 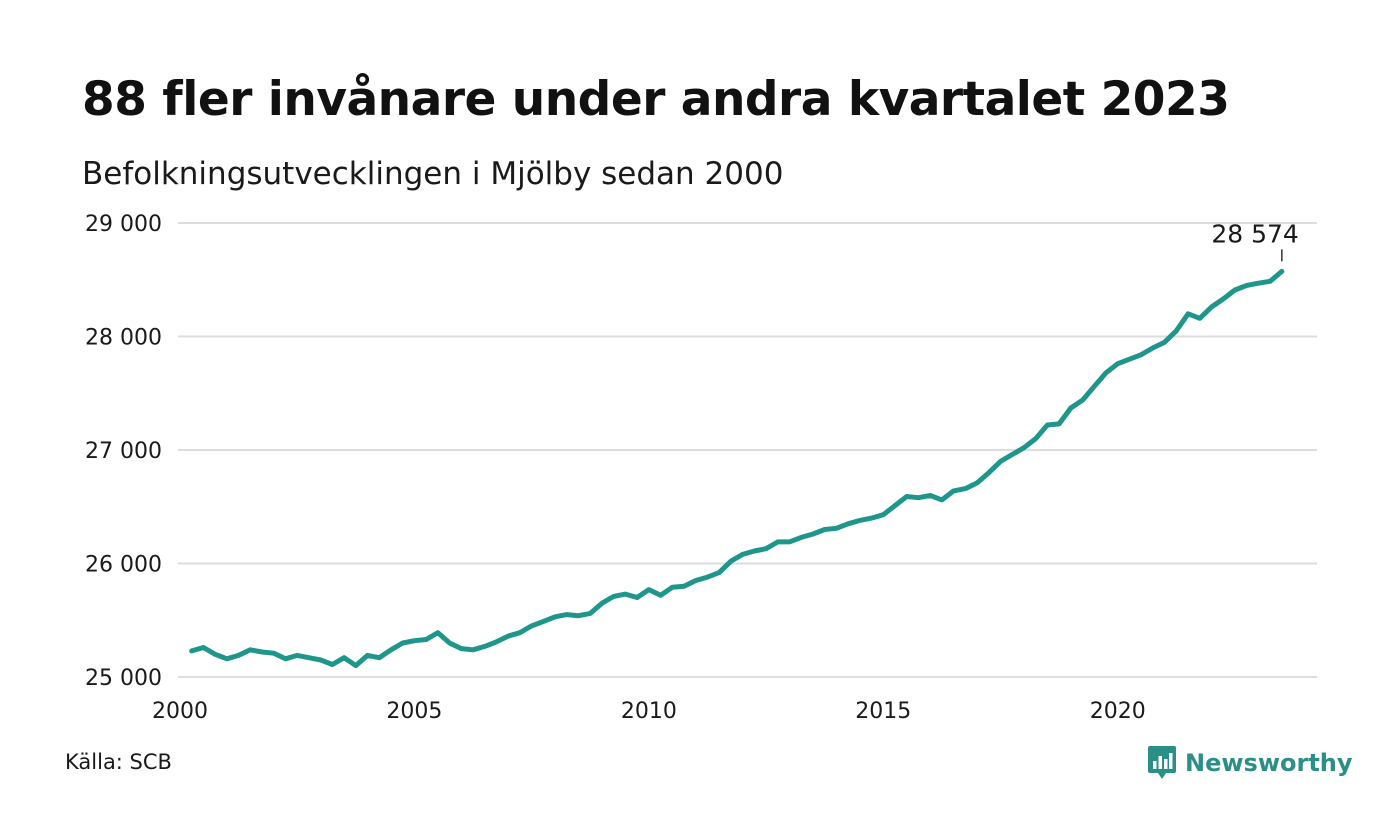 I want to click on x-tick-label: 2005, so click(x=414, y=711).